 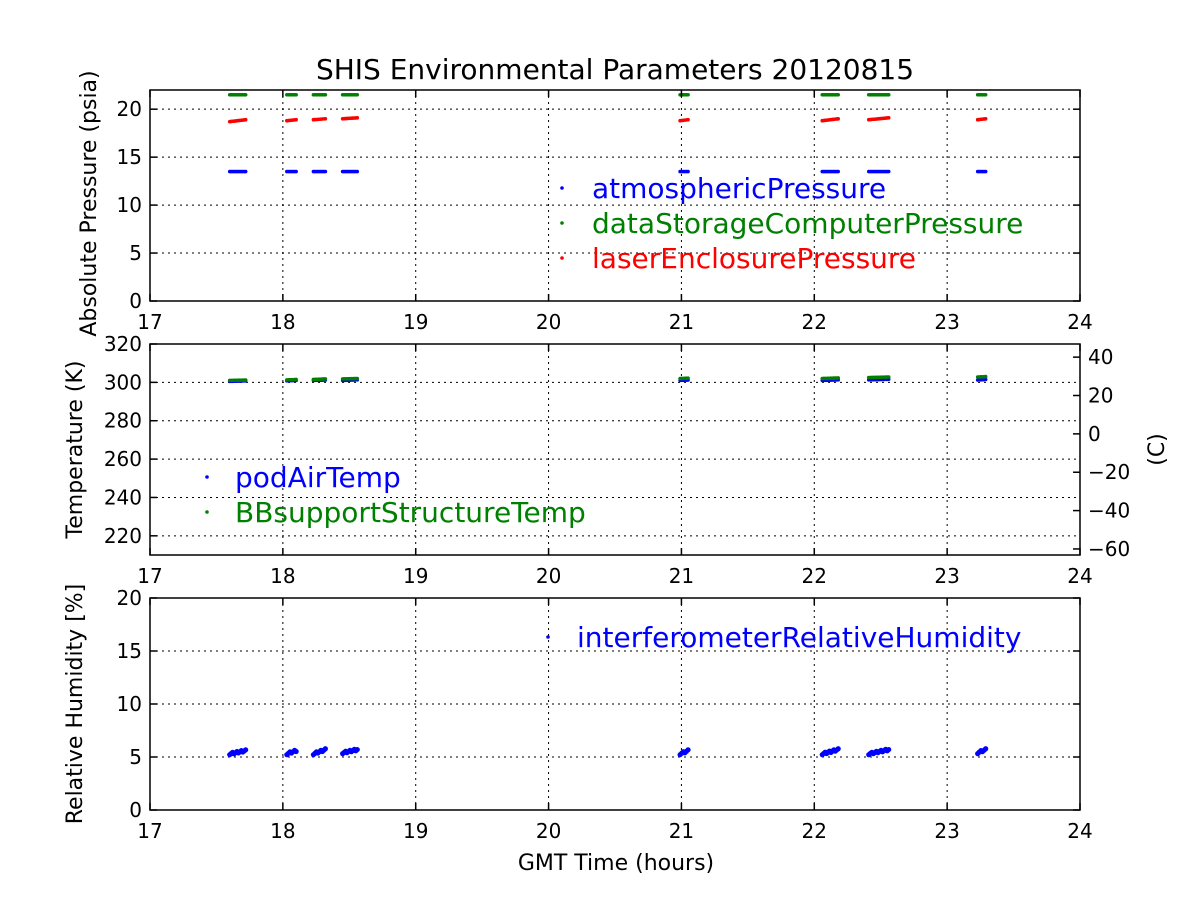 I want to click on legend: interferometerRelativeHumidity, so click(x=783, y=637).